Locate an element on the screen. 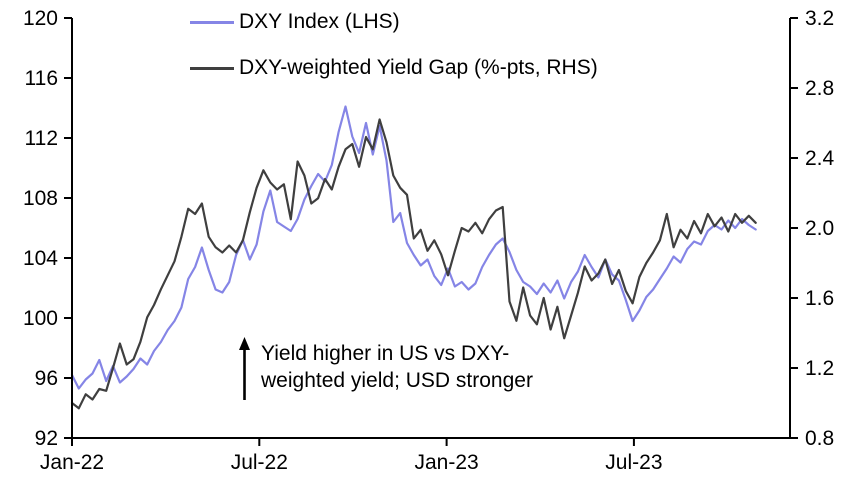 This screenshot has height=480, width=857. right-axis-tick-label: 2.4 is located at coordinates (820, 158).